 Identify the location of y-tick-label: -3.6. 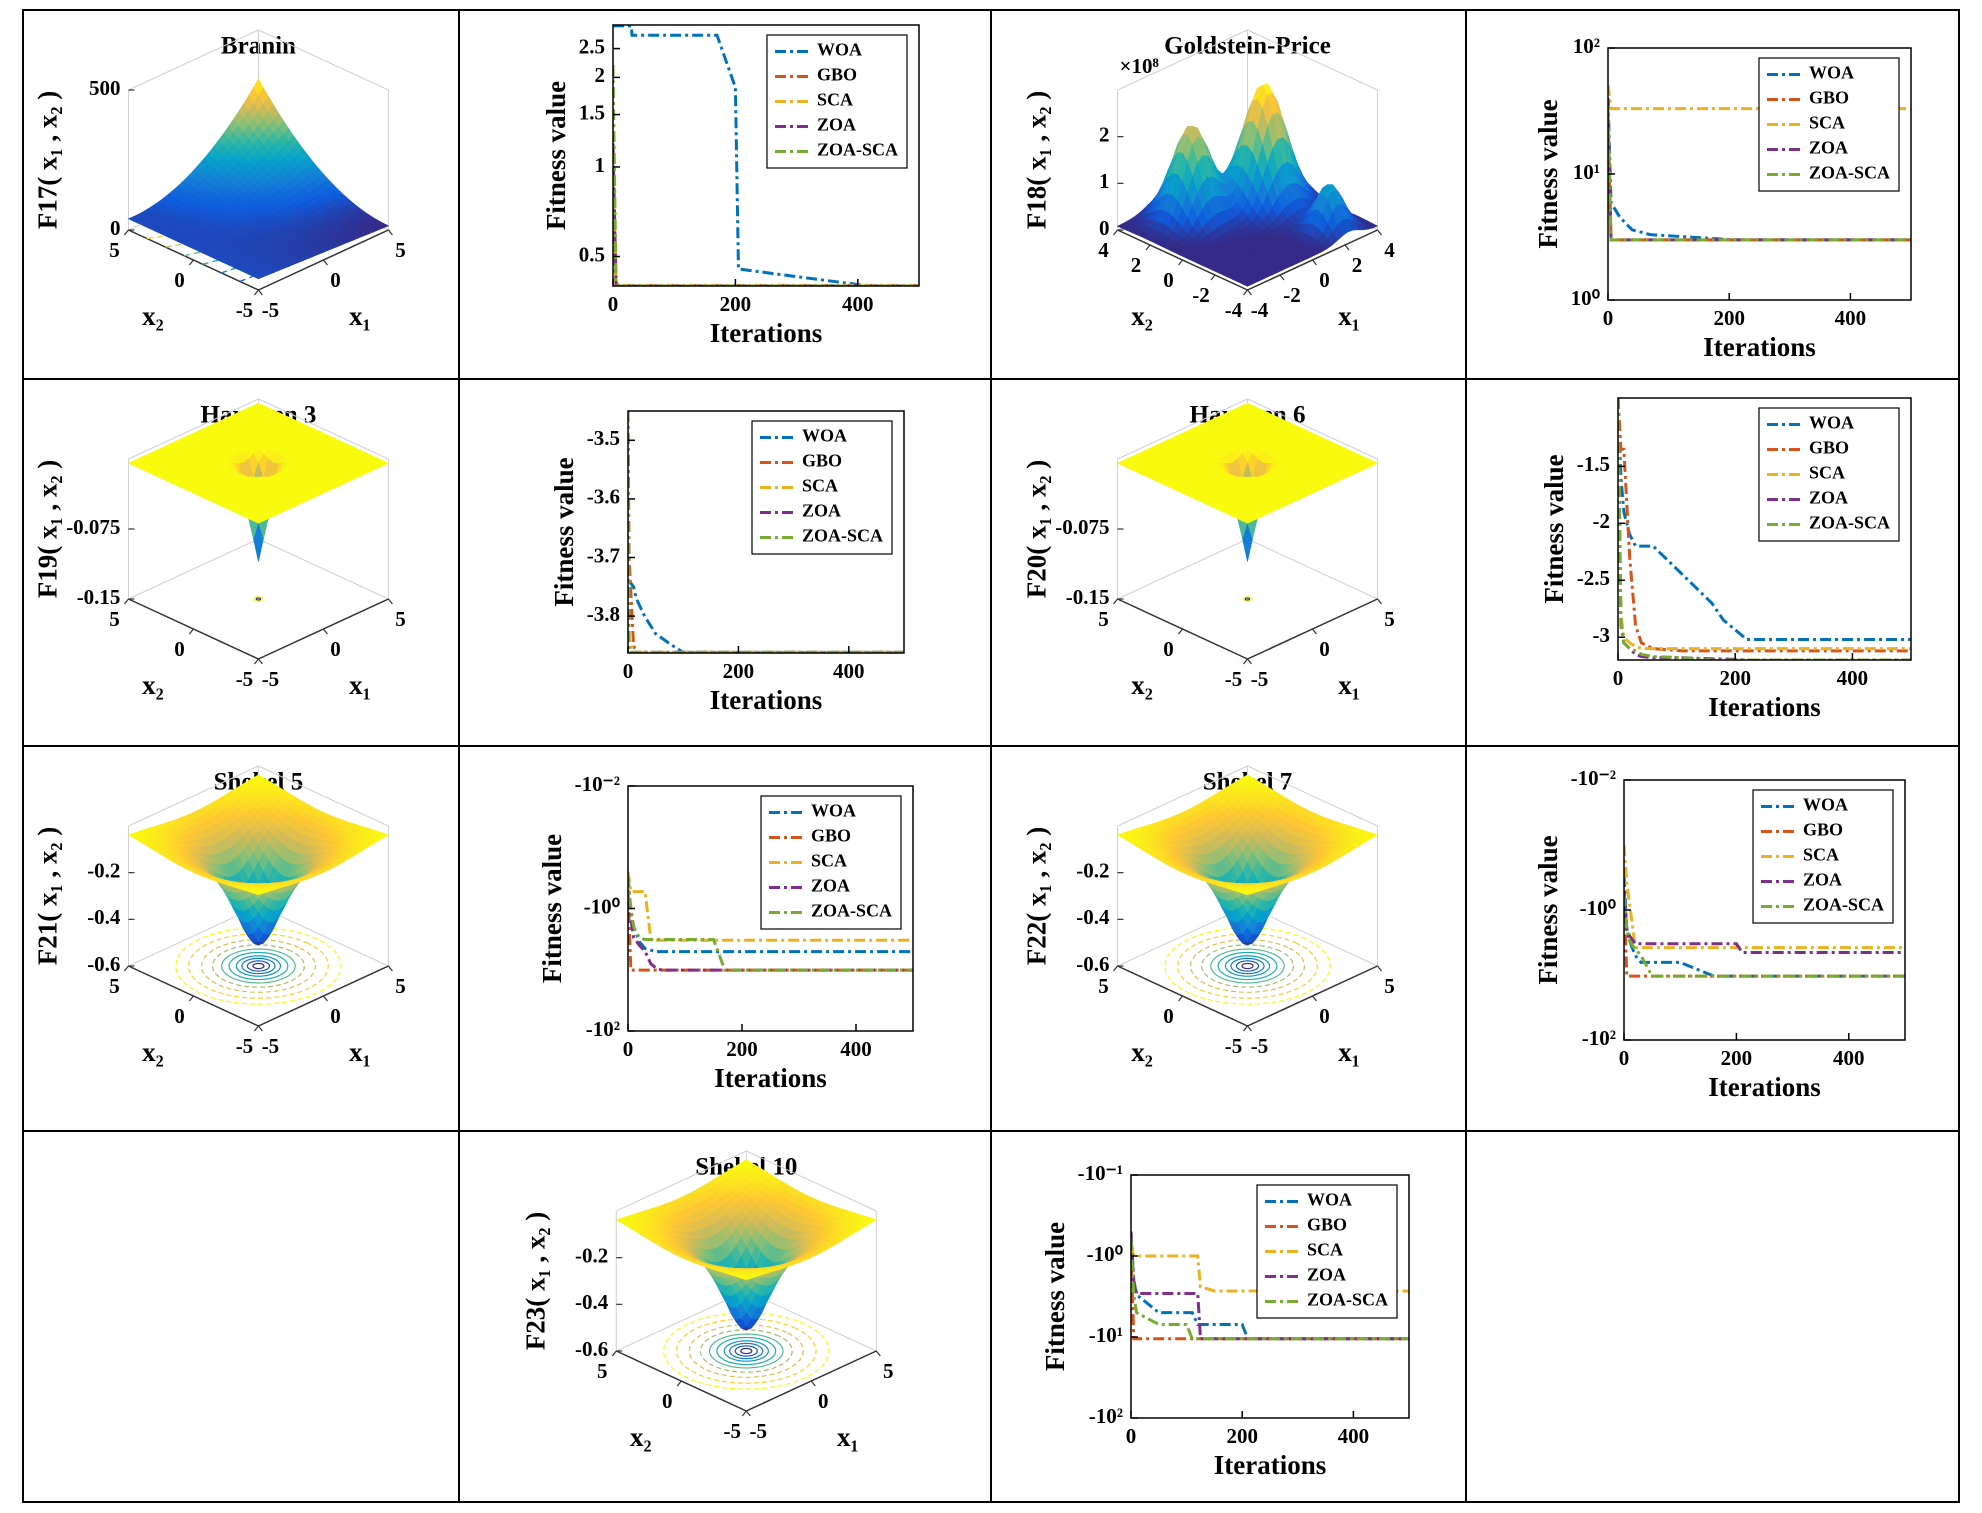
(603, 497).